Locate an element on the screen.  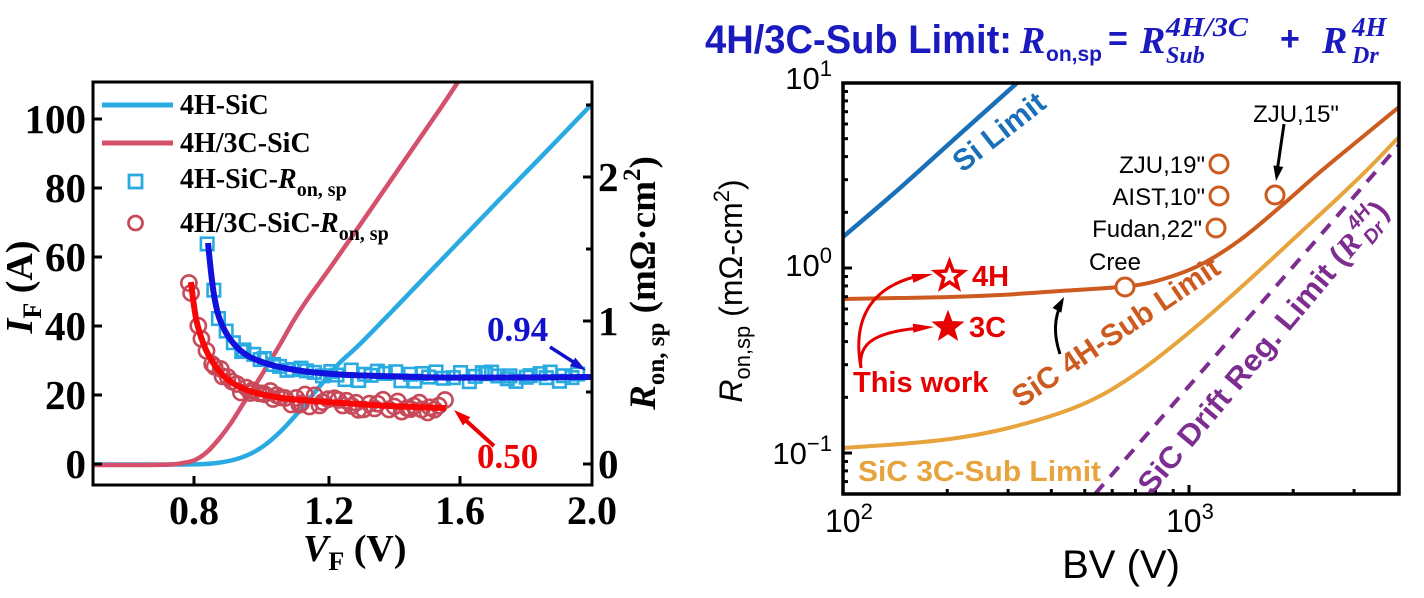
svg-text: Ron,sp (mΩ-cm2) is located at coordinates (732, 290).